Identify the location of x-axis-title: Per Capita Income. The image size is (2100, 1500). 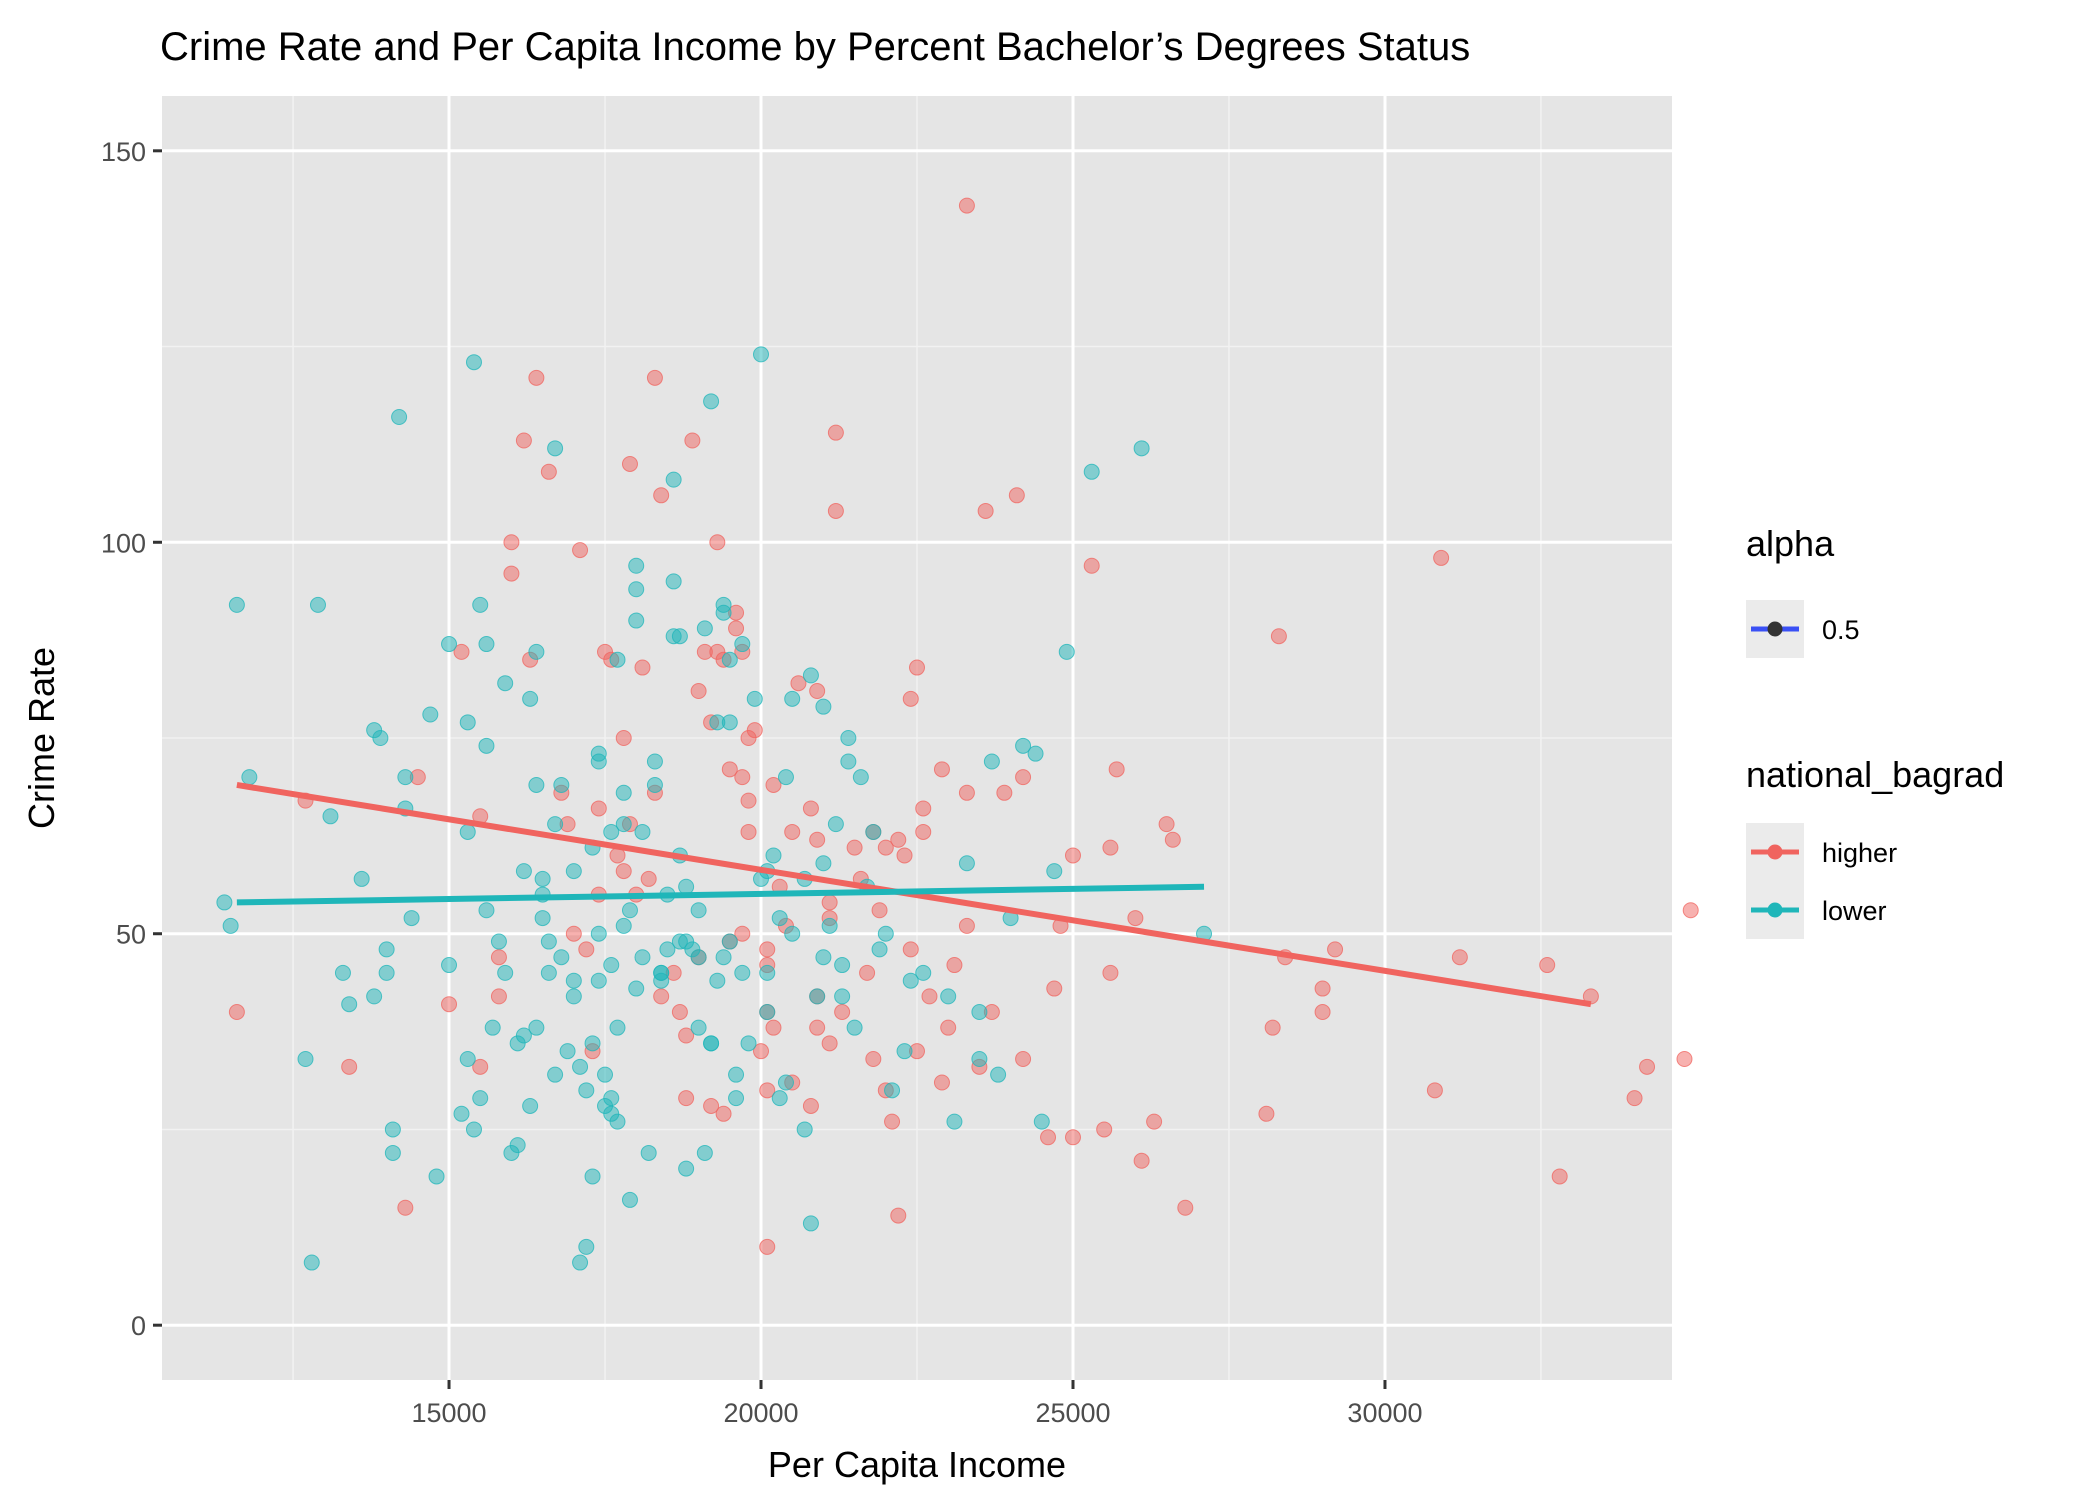
(917, 1464).